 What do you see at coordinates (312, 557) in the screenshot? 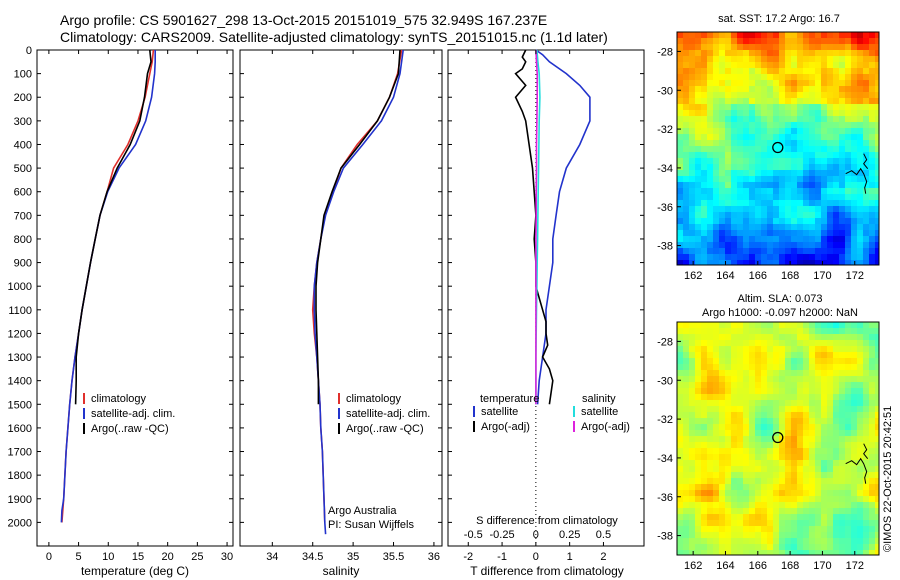
I see `p2-xtick-label: 34.5` at bounding box center [312, 557].